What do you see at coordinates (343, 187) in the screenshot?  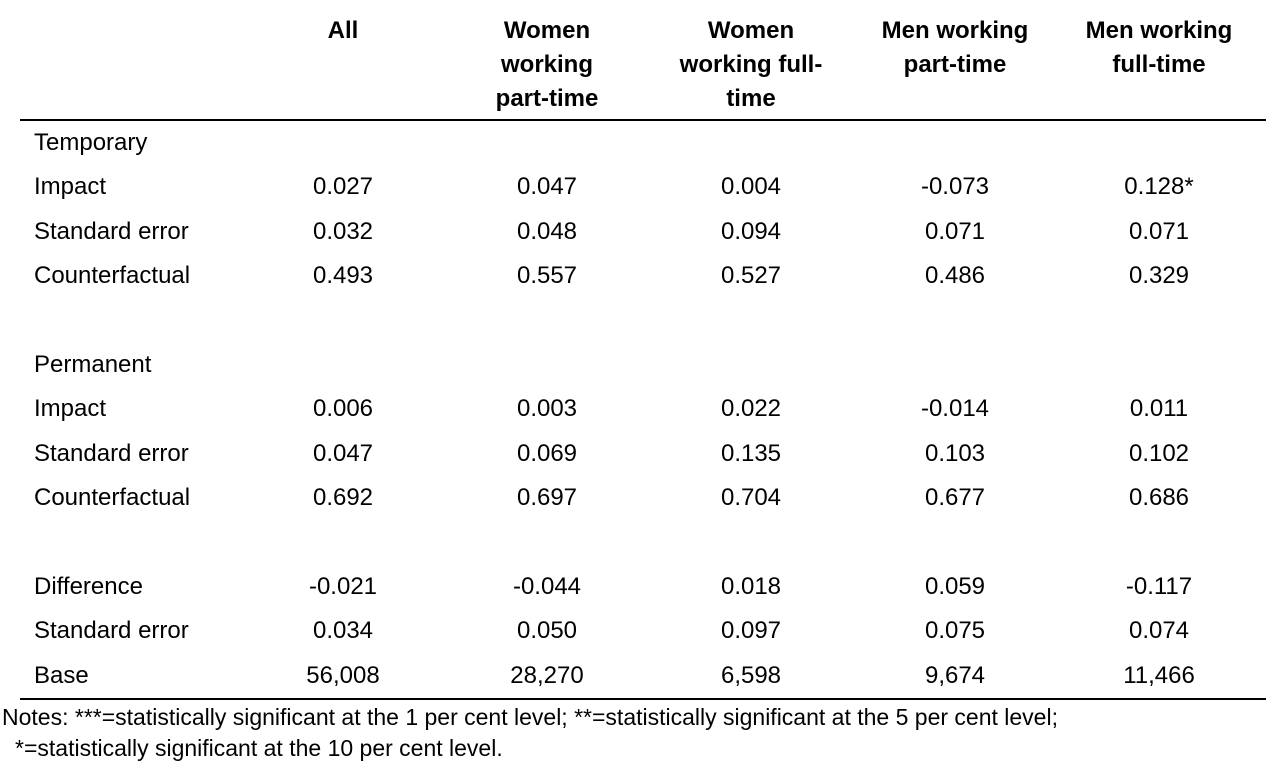 I see `table-cell: 0.027` at bounding box center [343, 187].